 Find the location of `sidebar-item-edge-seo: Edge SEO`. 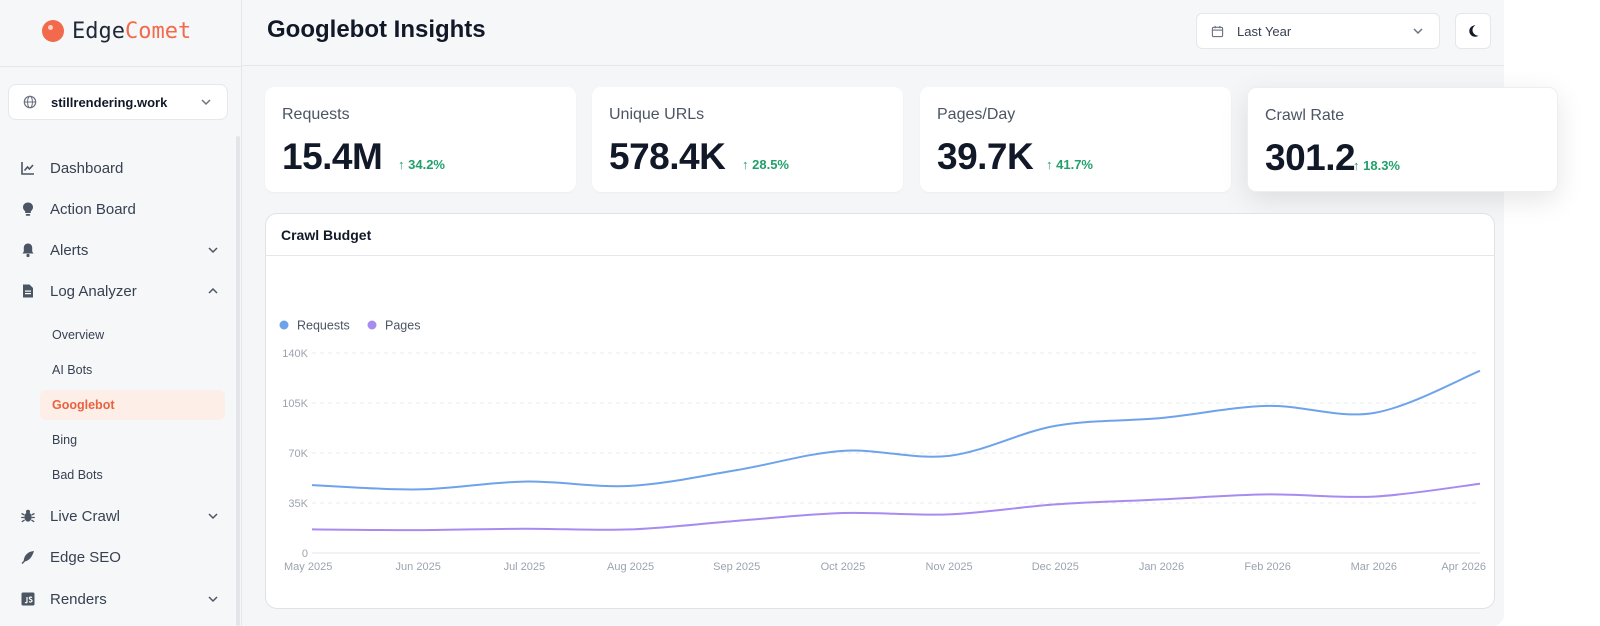

sidebar-item-edge-seo: Edge SEO is located at coordinates (120, 557).